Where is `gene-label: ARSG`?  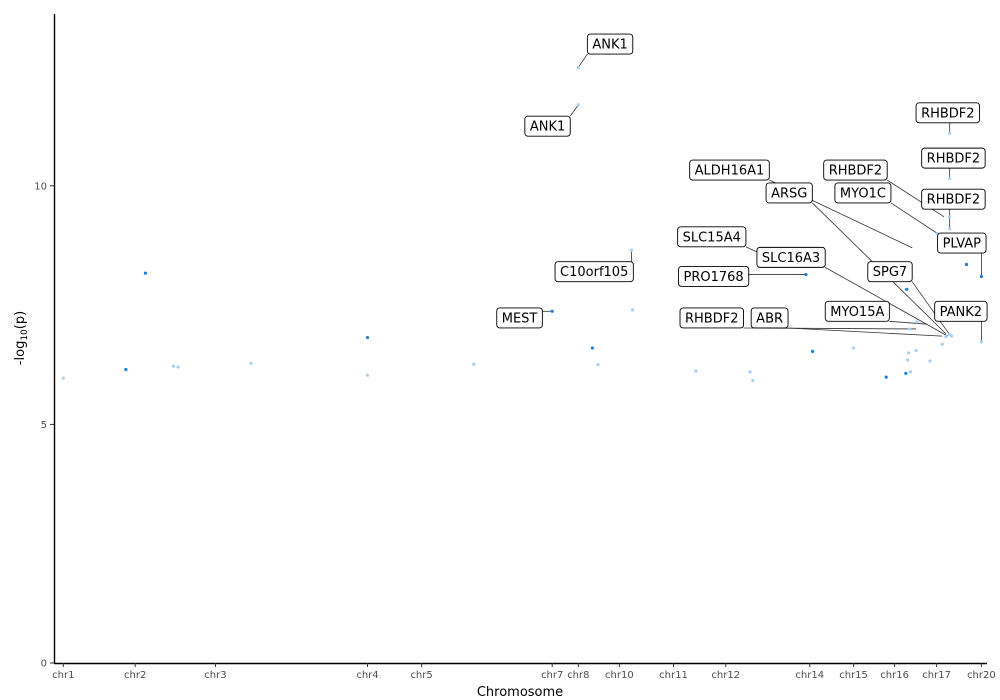
gene-label: ARSG is located at coordinates (789, 193).